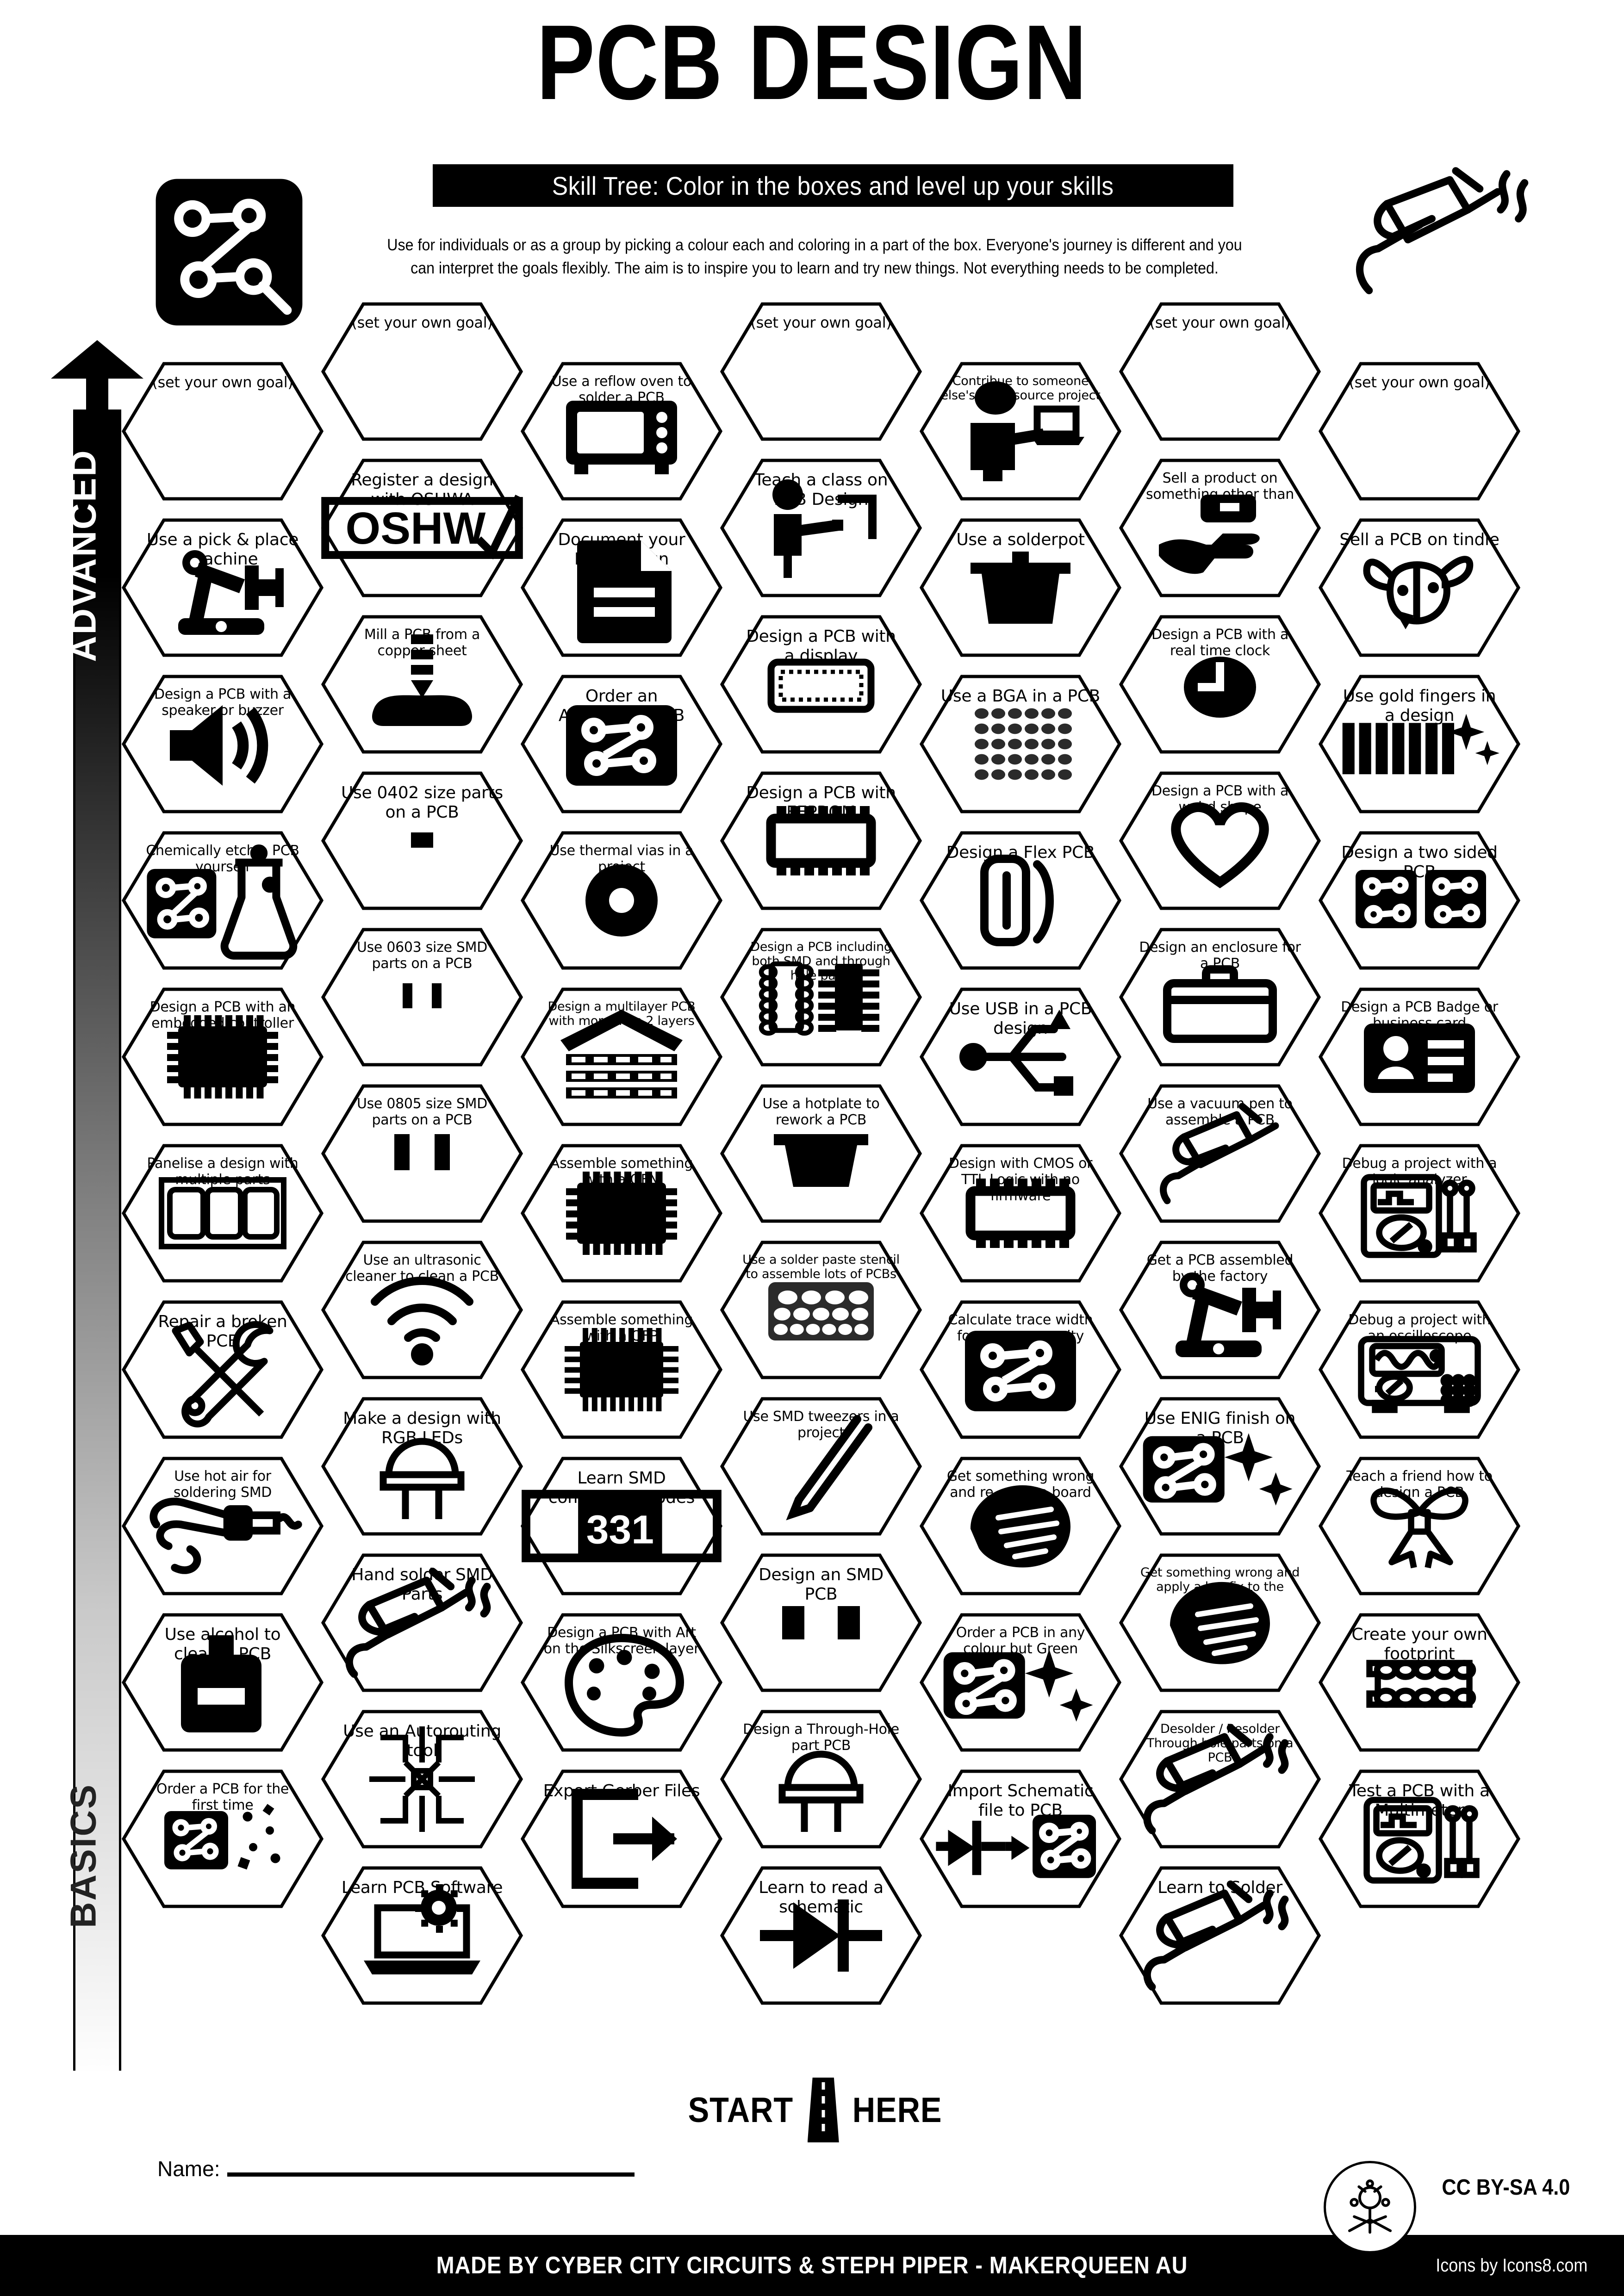  I want to click on license-text: CC BY-SA 4.0, so click(1506, 2188).